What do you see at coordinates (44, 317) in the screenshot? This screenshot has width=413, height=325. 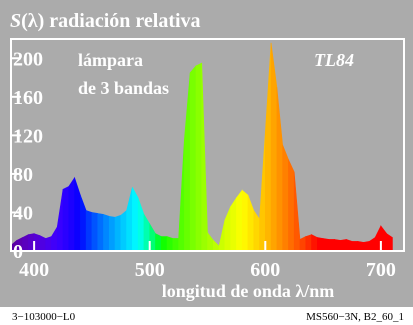 I see `footer-left: 3−103000−L0` at bounding box center [44, 317].